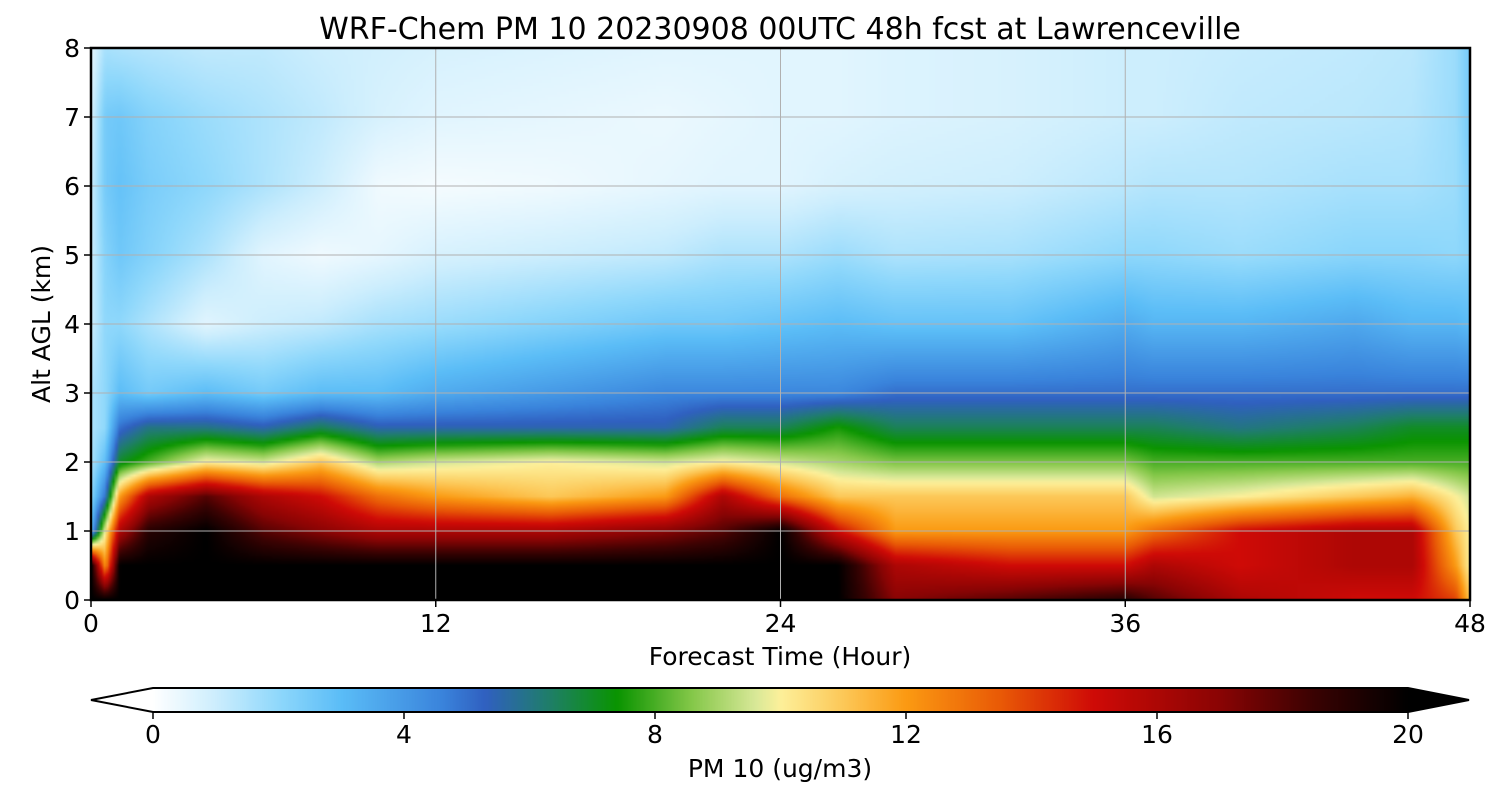 This screenshot has height=804, width=1500. What do you see at coordinates (72, 255) in the screenshot?
I see `y-tick-label: 5` at bounding box center [72, 255].